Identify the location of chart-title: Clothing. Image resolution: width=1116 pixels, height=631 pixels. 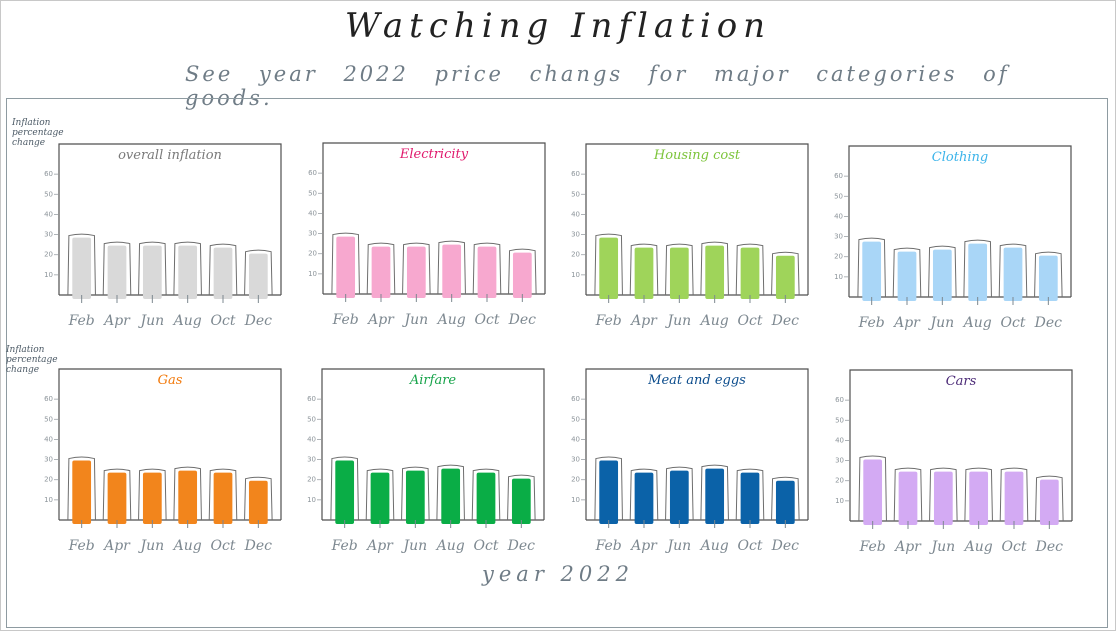
(960, 157).